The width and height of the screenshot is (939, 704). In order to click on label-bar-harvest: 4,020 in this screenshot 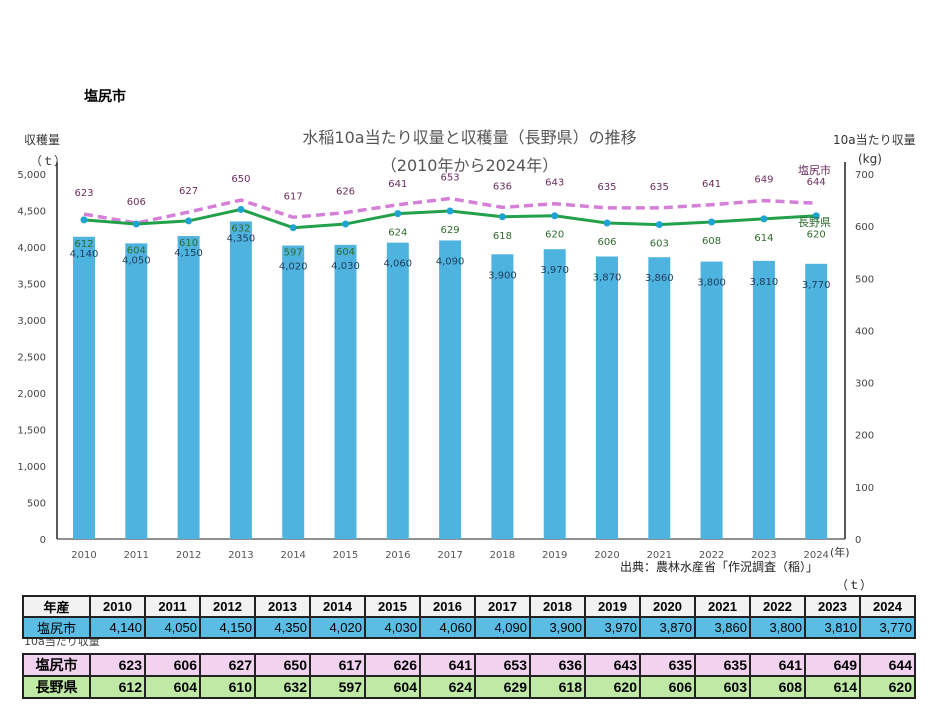, I will do `click(293, 267)`.